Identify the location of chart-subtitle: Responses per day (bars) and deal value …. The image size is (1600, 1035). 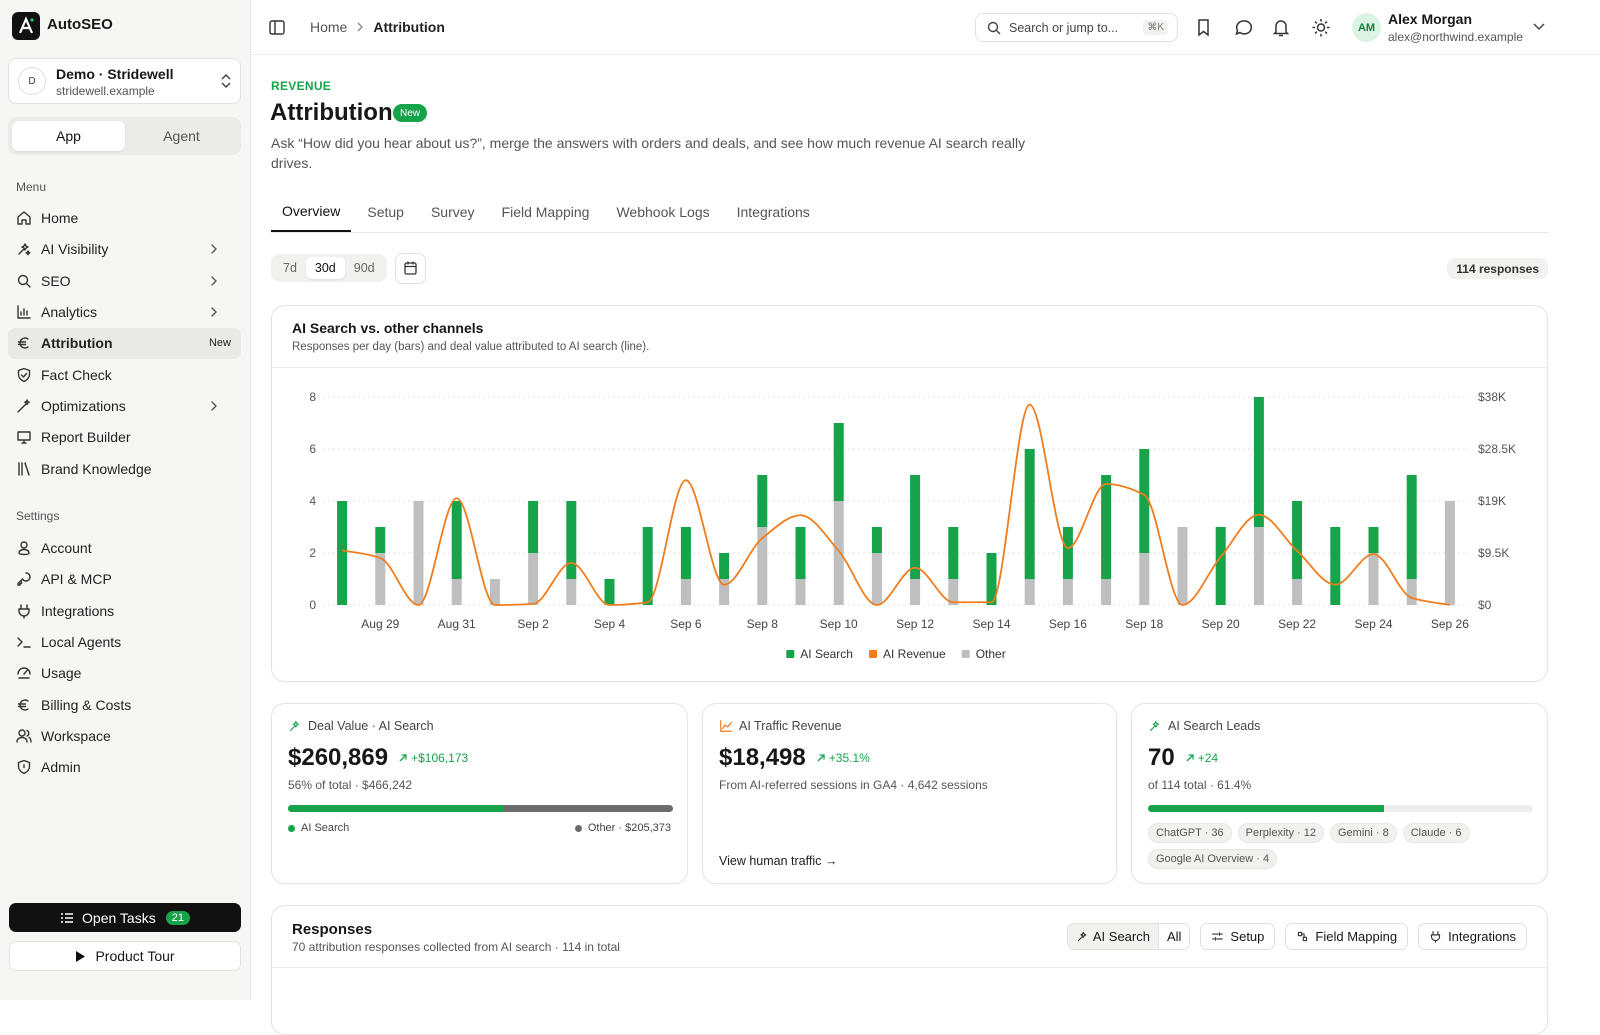
(471, 347).